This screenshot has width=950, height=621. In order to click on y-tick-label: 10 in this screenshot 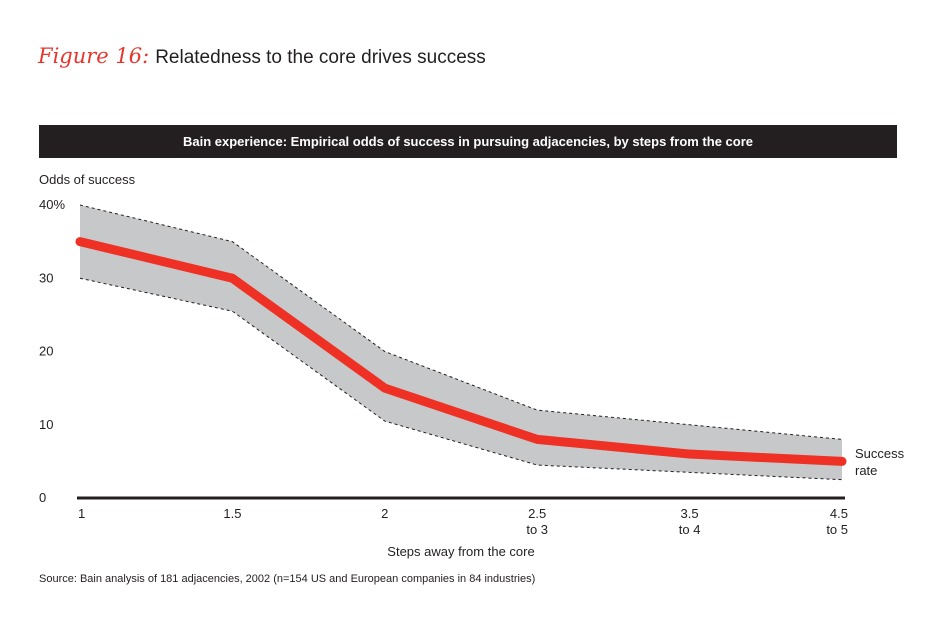, I will do `click(46, 424)`.